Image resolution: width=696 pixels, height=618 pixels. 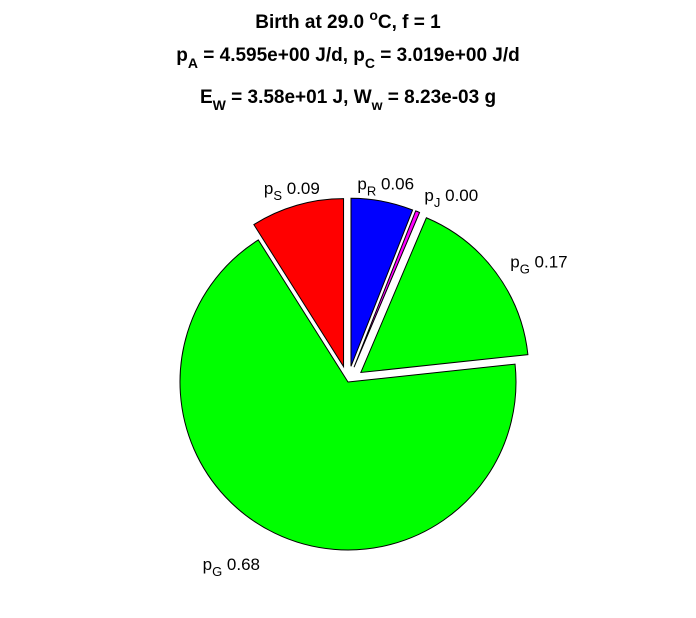 I want to click on slice-label-value: 0.68, so click(x=241, y=564).